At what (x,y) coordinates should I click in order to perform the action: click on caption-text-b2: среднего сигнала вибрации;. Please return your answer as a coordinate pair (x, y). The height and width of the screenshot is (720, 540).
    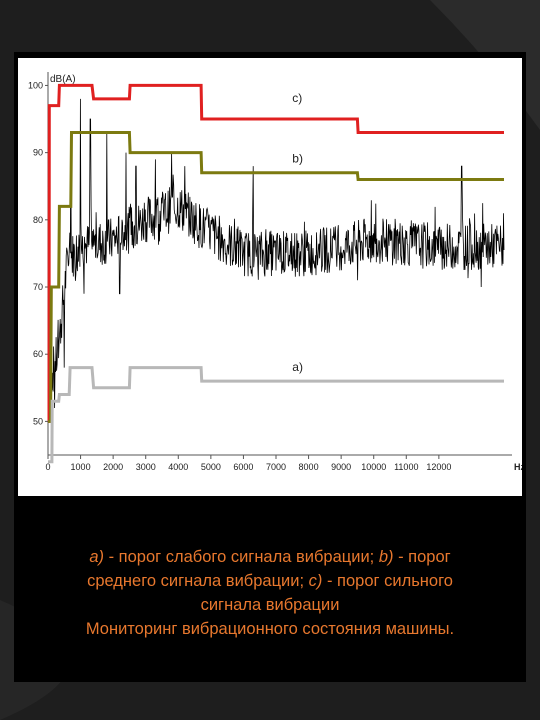
    Looking at the image, I should click on (198, 581).